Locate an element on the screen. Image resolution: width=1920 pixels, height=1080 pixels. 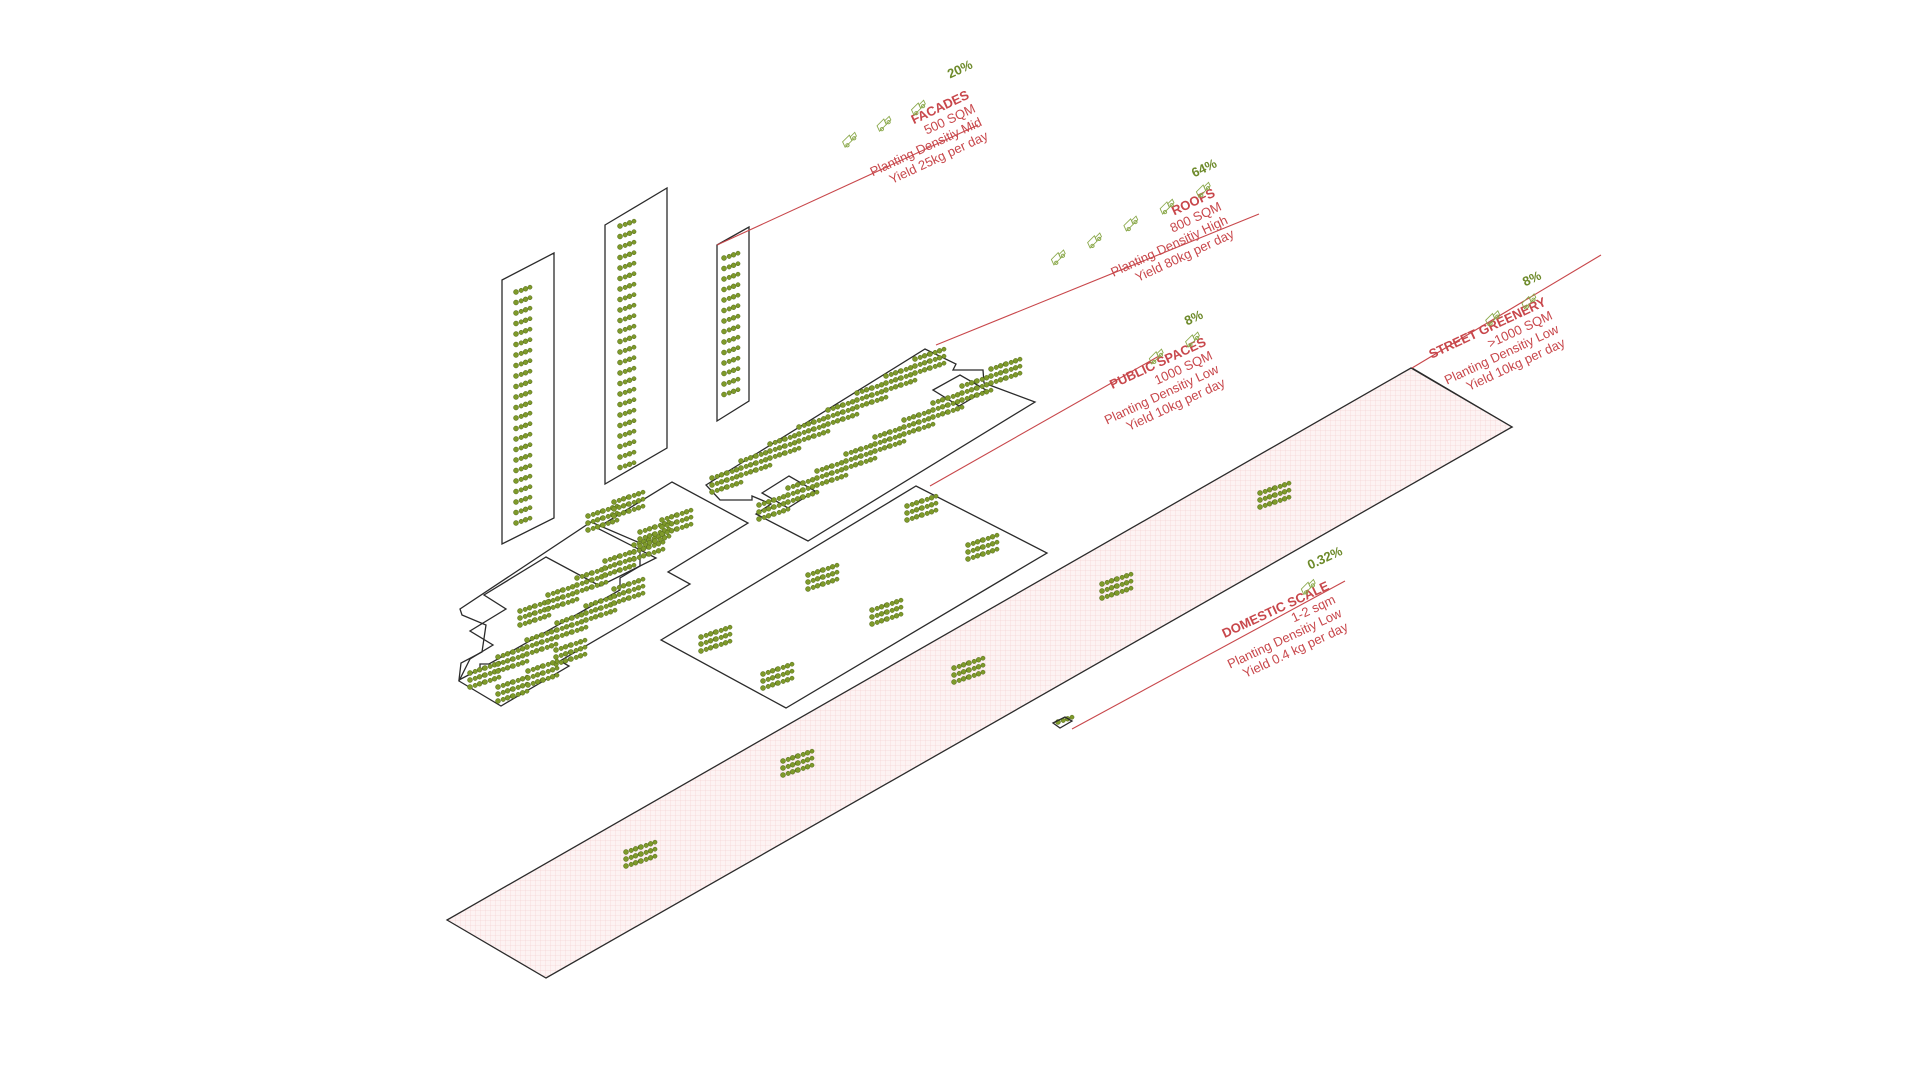
street-greenery-percent: 8% is located at coordinates (1532, 279).